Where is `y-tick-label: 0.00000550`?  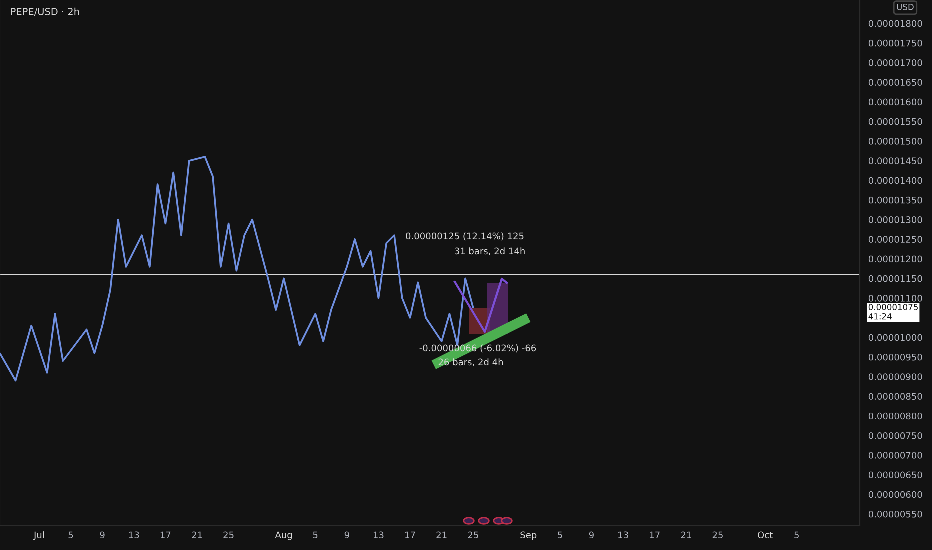
y-tick-label: 0.00000550 is located at coordinates (895, 514).